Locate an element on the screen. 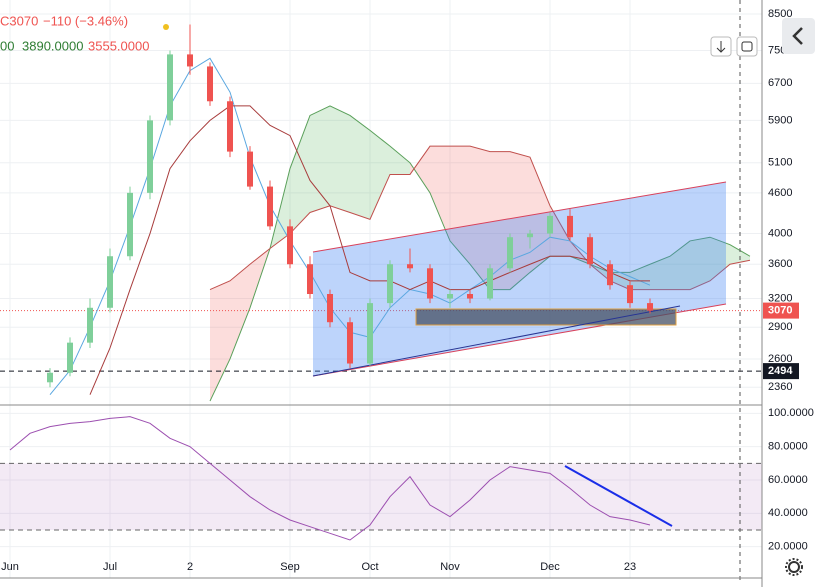  y-tick-label: 5900 is located at coordinates (780, 120).